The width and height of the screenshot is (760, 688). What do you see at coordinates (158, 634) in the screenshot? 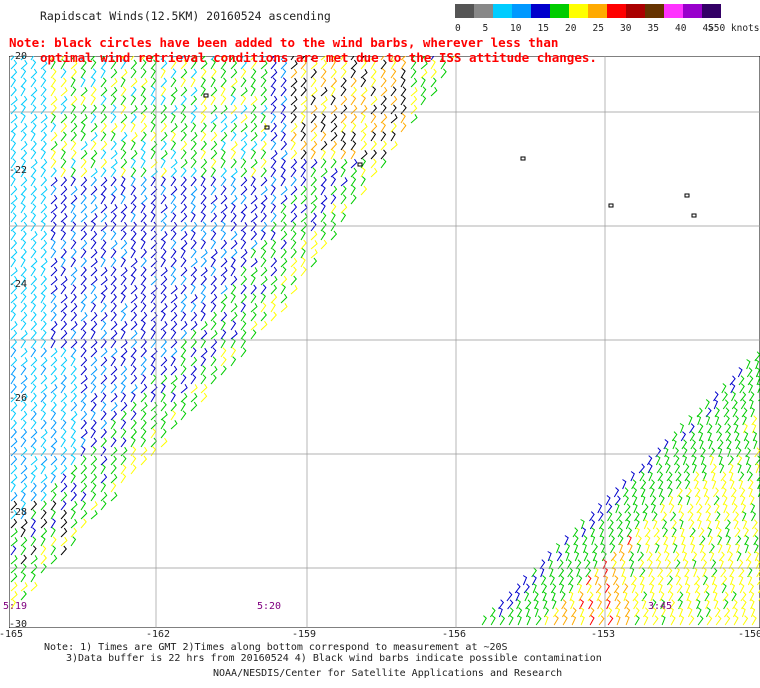
I see `longitude-label: -162` at bounding box center [158, 634].